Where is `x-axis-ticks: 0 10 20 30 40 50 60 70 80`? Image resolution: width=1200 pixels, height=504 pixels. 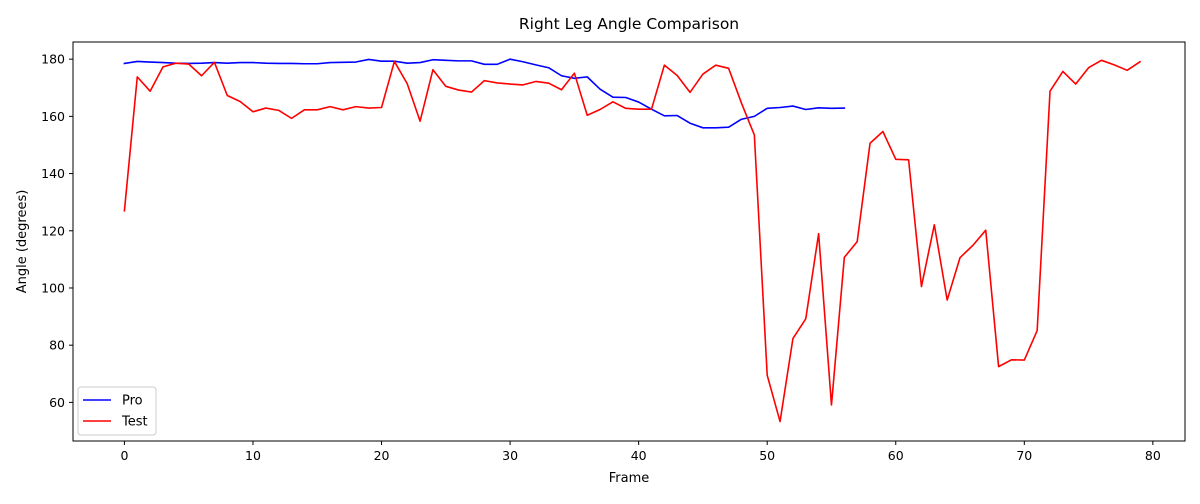
x-axis-ticks: 0 10 20 30 40 50 60 70 80 is located at coordinates (640, 452).